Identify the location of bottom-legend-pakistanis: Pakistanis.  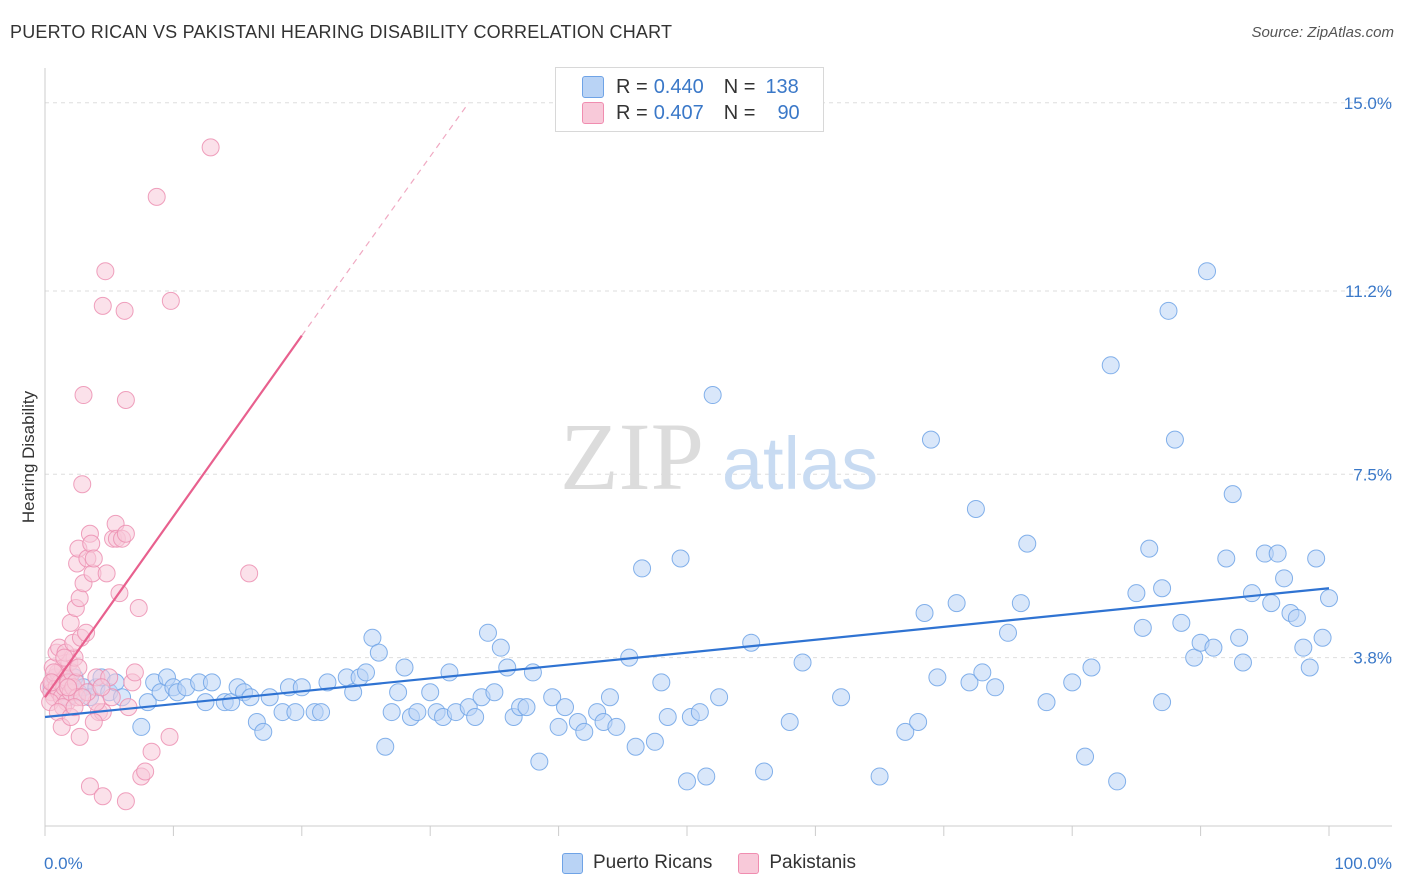
(797, 863).